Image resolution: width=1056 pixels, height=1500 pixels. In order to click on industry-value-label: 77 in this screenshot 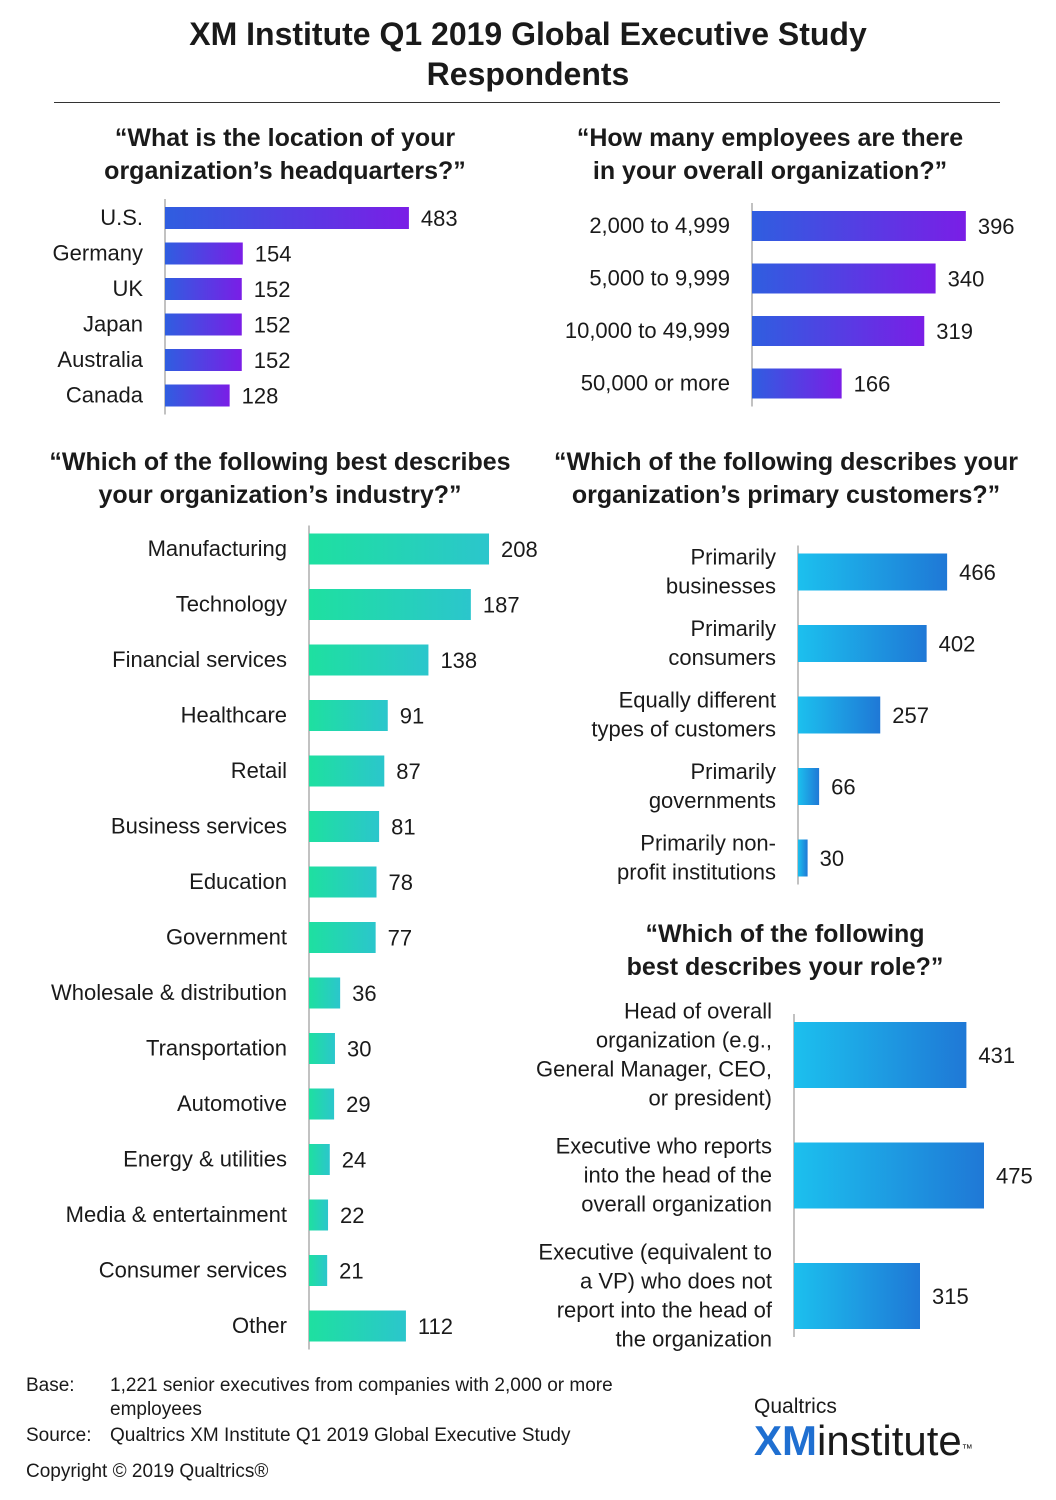, I will do `click(400, 938)`.